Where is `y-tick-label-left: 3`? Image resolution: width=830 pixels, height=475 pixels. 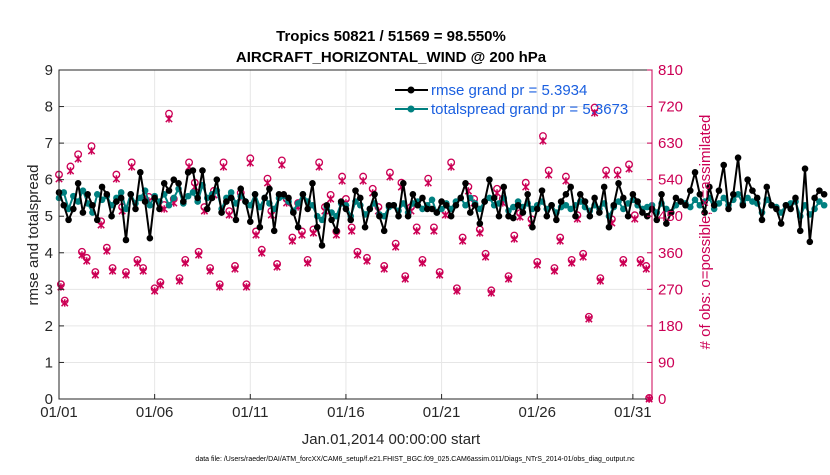 y-tick-label-left: 3 is located at coordinates (49, 289).